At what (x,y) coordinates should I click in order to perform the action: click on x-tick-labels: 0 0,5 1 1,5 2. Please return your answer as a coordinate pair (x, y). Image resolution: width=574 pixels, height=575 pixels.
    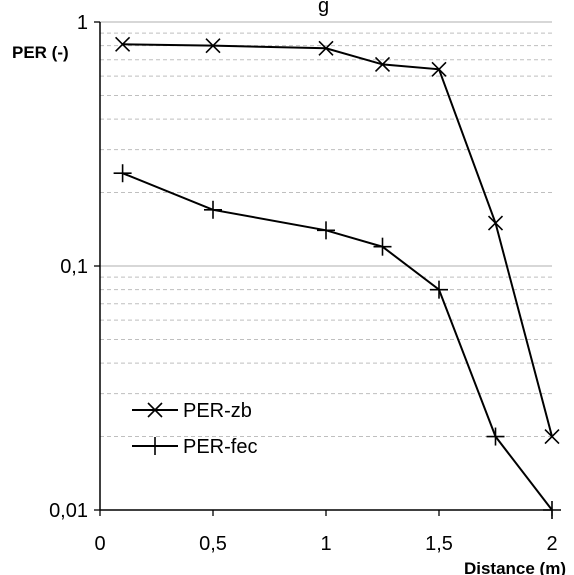
    Looking at the image, I should click on (325, 544).